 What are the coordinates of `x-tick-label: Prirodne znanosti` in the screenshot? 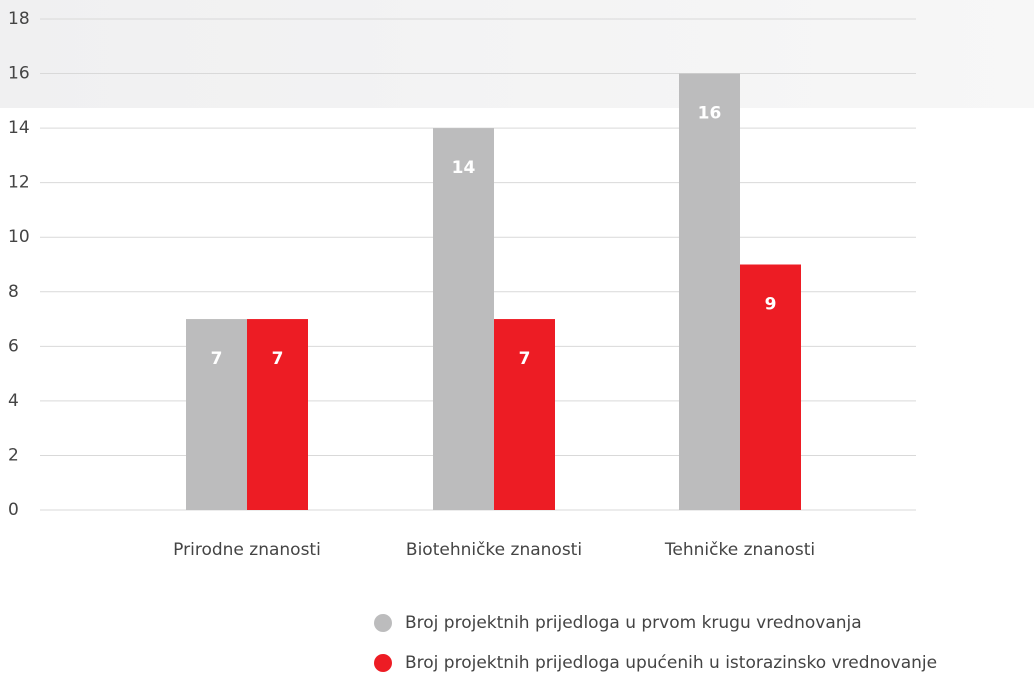 It's located at (247, 550).